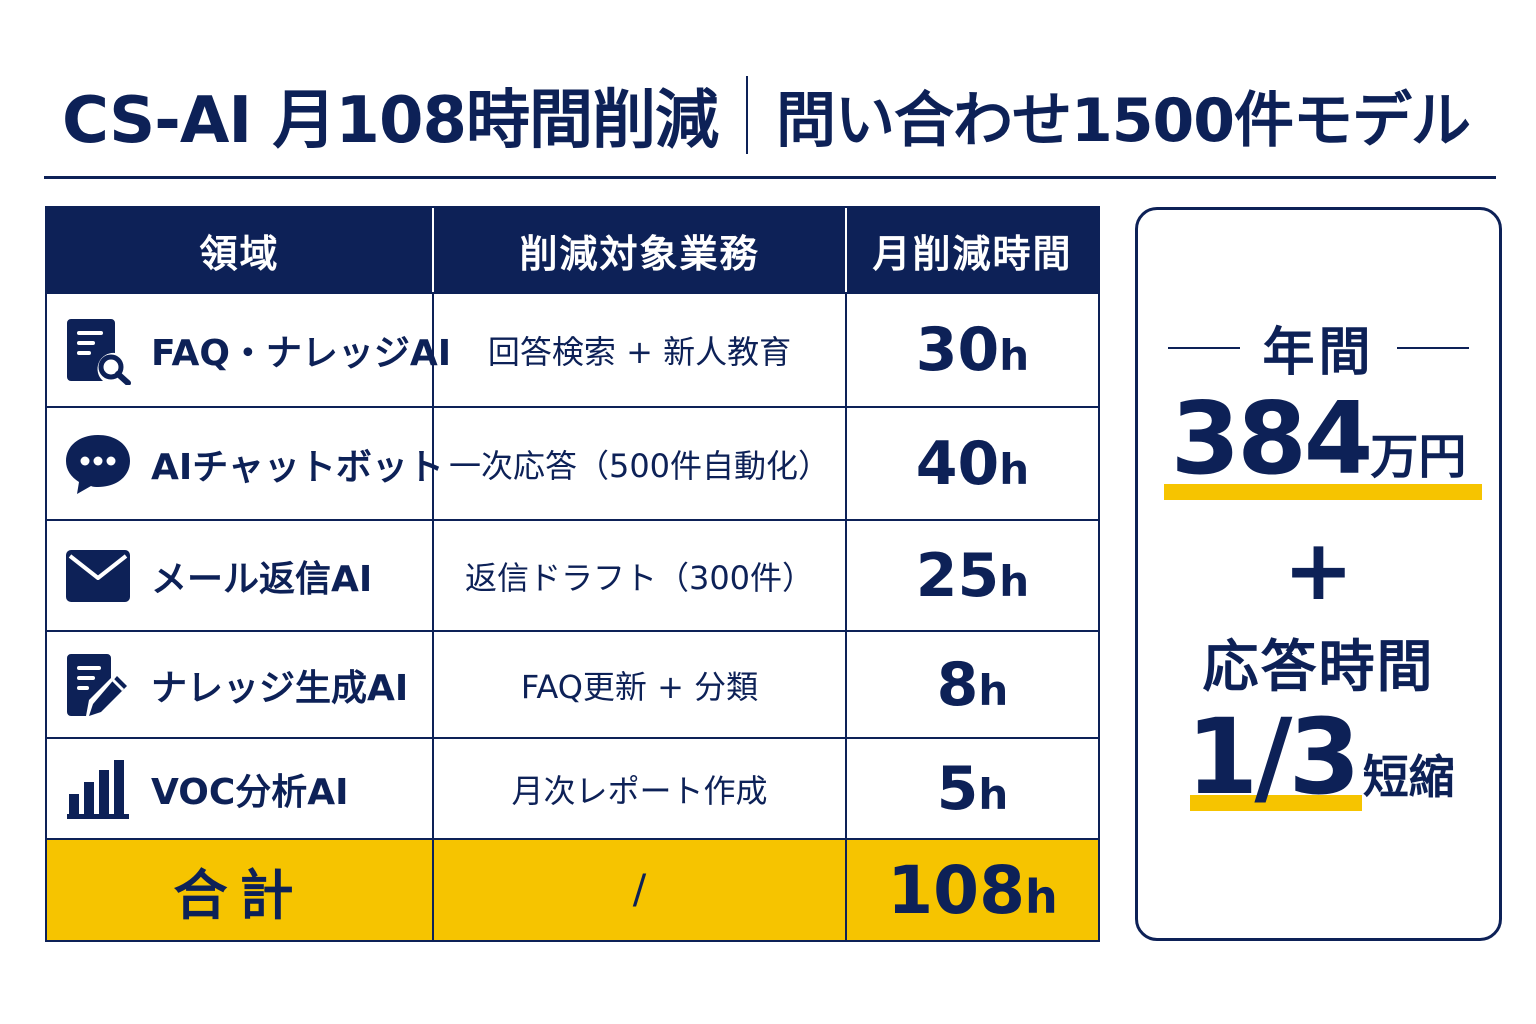  What do you see at coordinates (770, 177) in the screenshot?
I see `header-rule` at bounding box center [770, 177].